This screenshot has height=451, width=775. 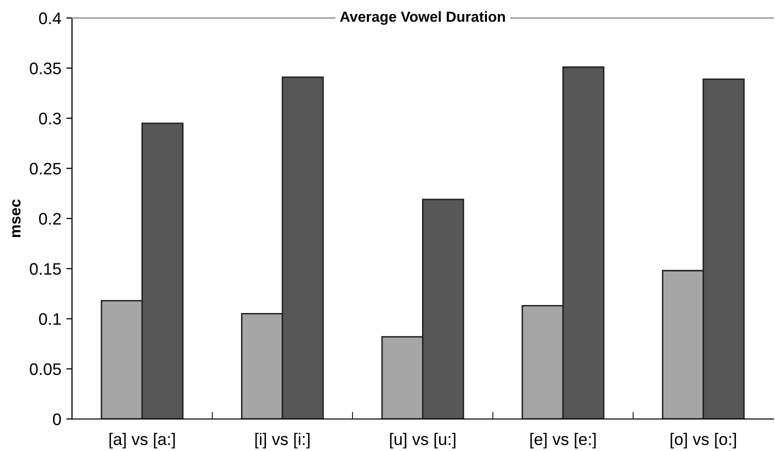 I want to click on y-tick-label: 0, so click(x=56, y=419).